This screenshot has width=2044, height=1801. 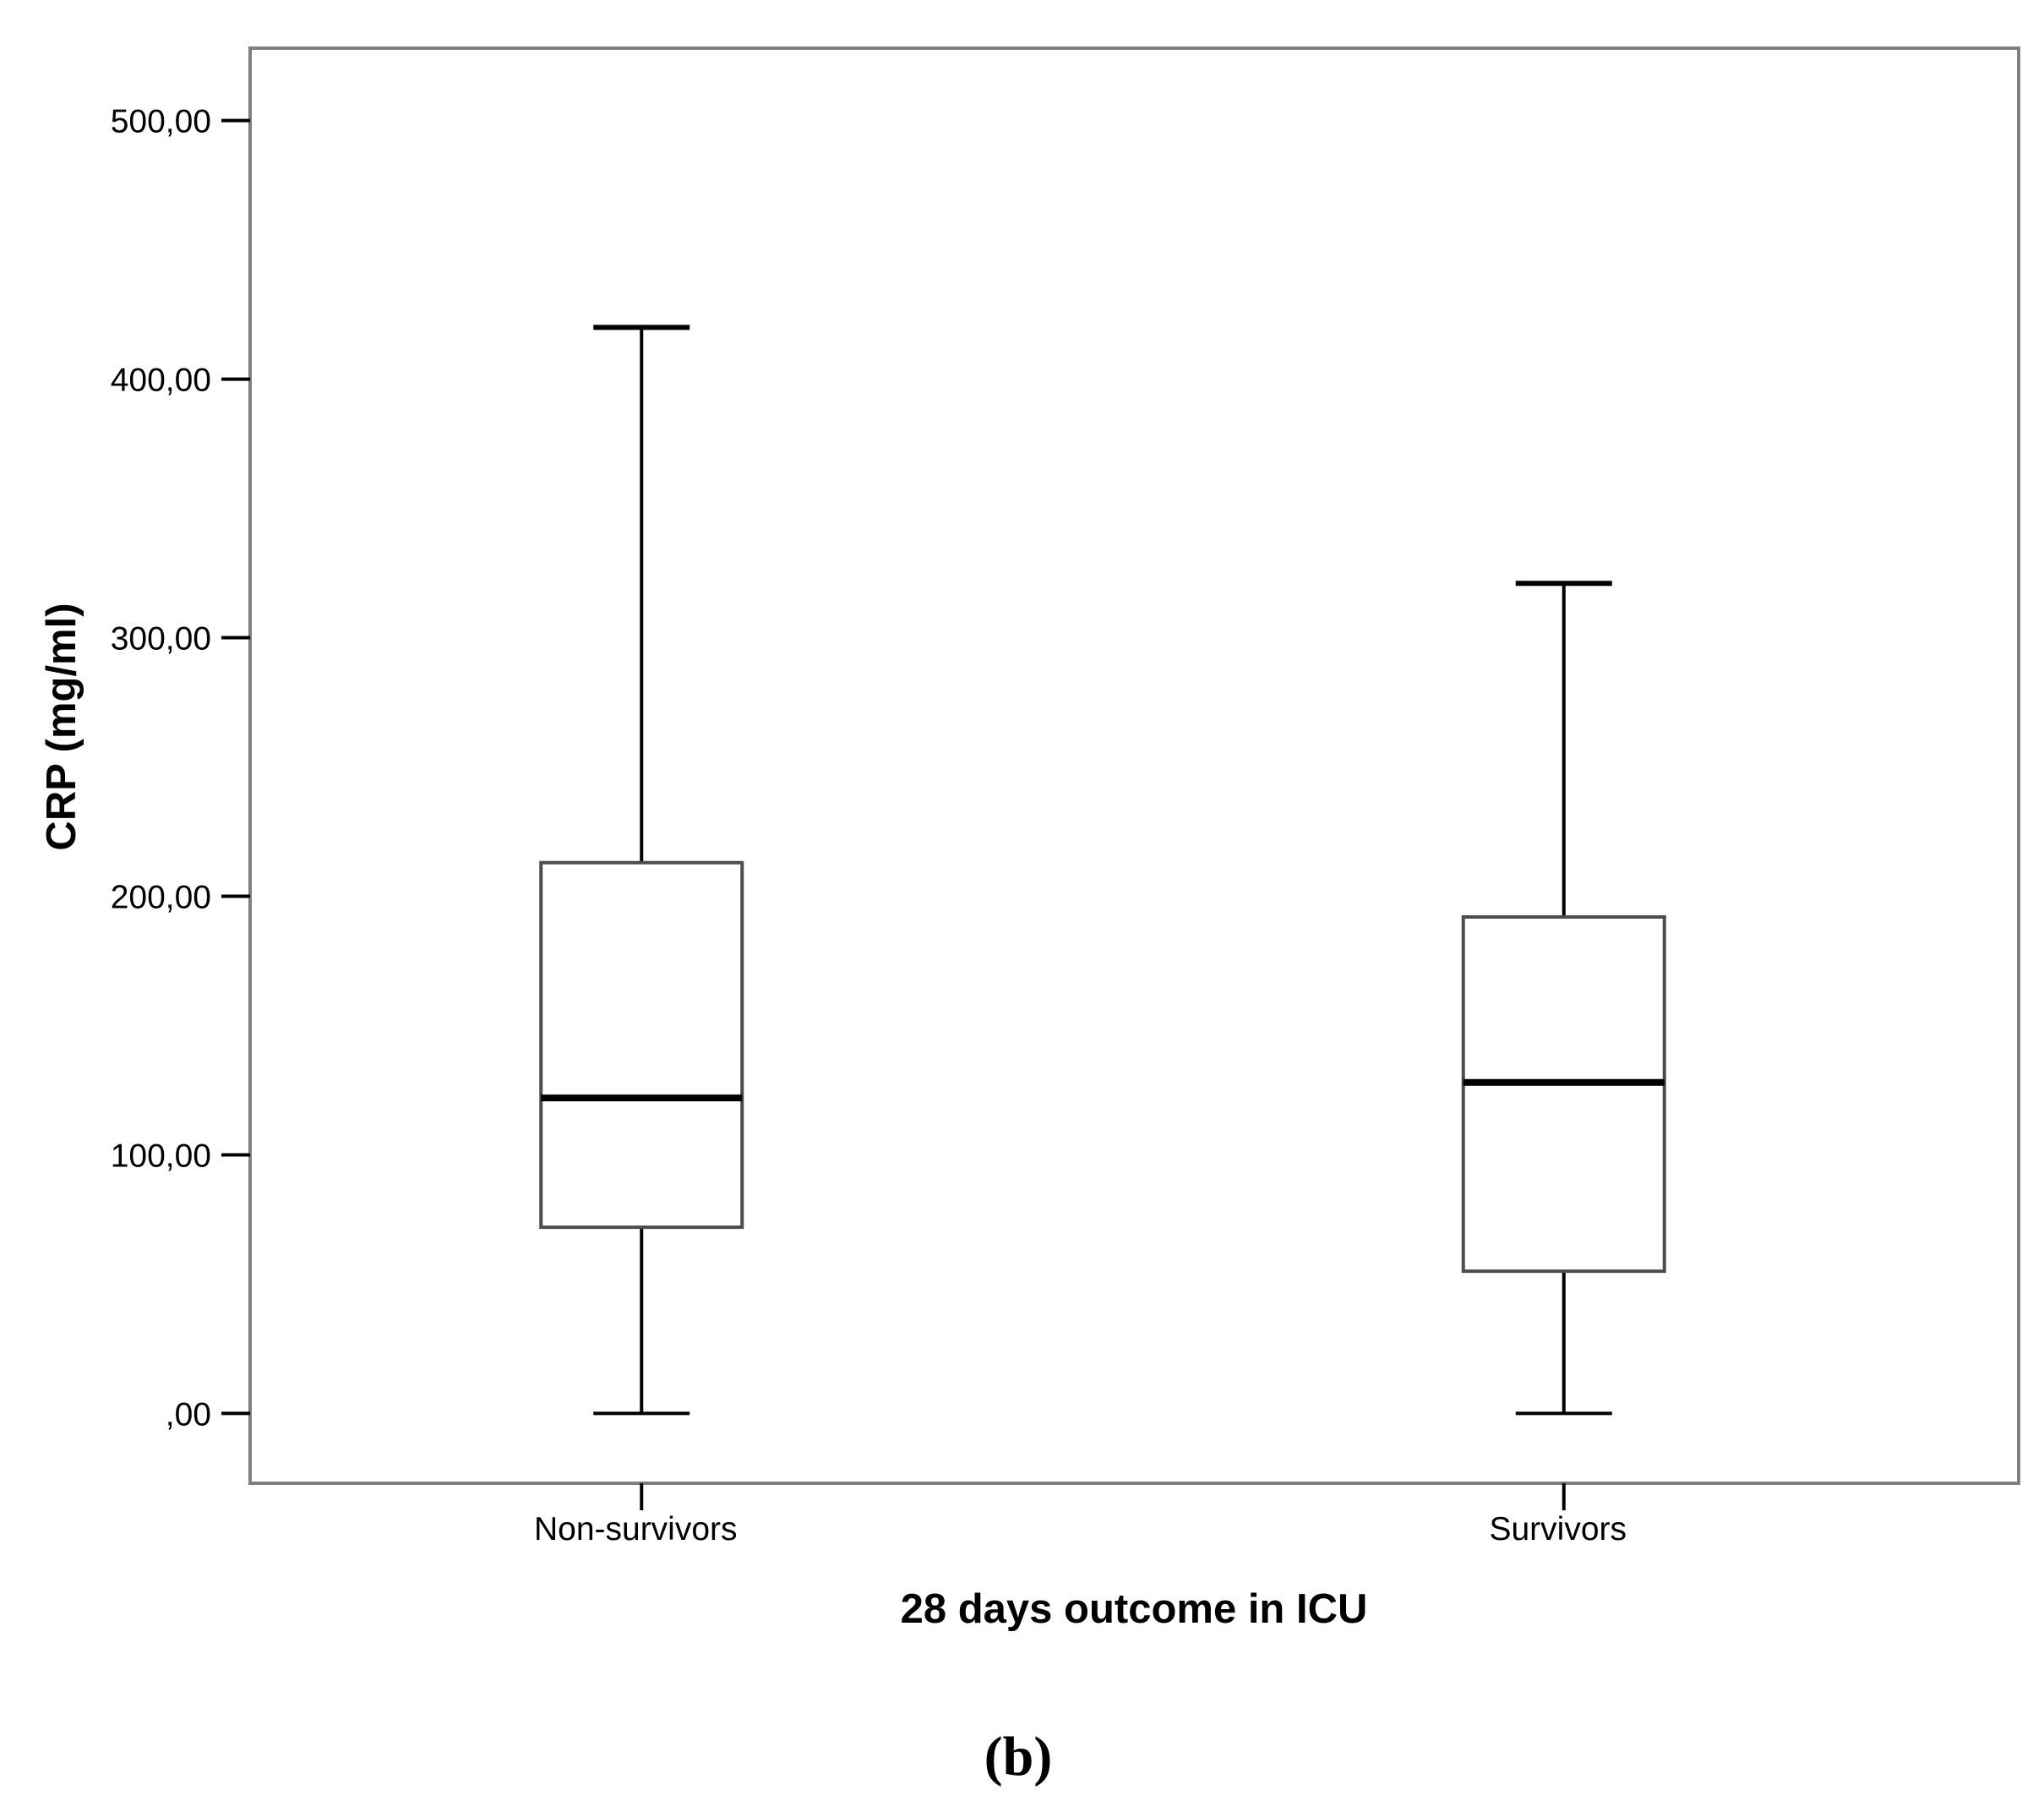 I want to click on x-tick-label: Non-survivors, so click(x=636, y=1529).